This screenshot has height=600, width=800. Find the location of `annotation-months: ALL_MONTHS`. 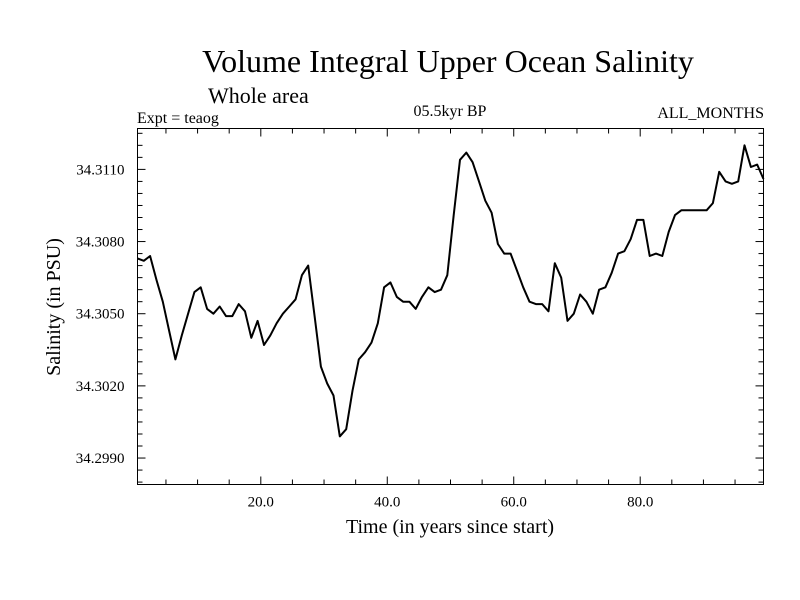

annotation-months: ALL_MONTHS is located at coordinates (710, 113).